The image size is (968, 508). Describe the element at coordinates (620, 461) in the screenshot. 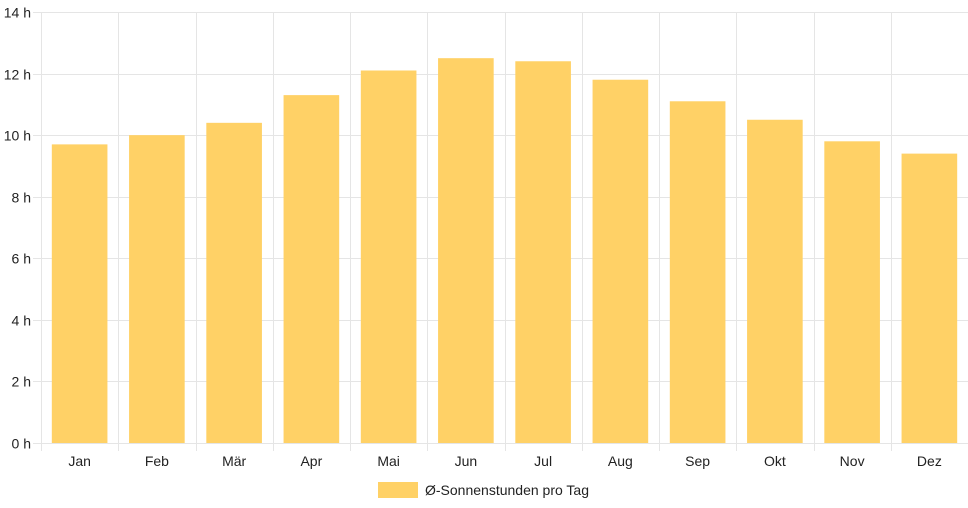

I see `x-tick-label: Aug` at that location.